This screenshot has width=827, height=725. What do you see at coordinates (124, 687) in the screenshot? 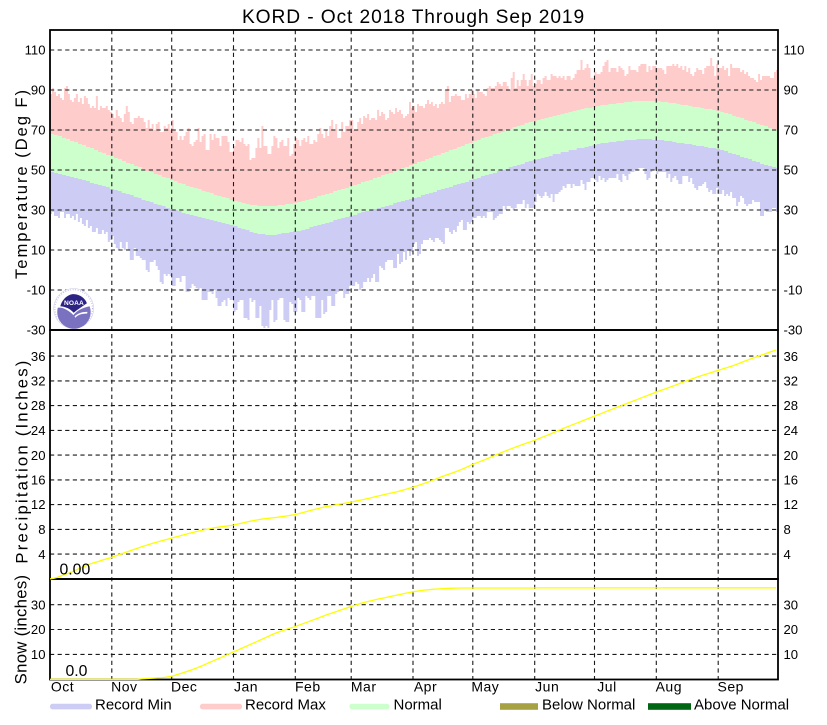
I see `svg-text: Nov` at bounding box center [124, 687].